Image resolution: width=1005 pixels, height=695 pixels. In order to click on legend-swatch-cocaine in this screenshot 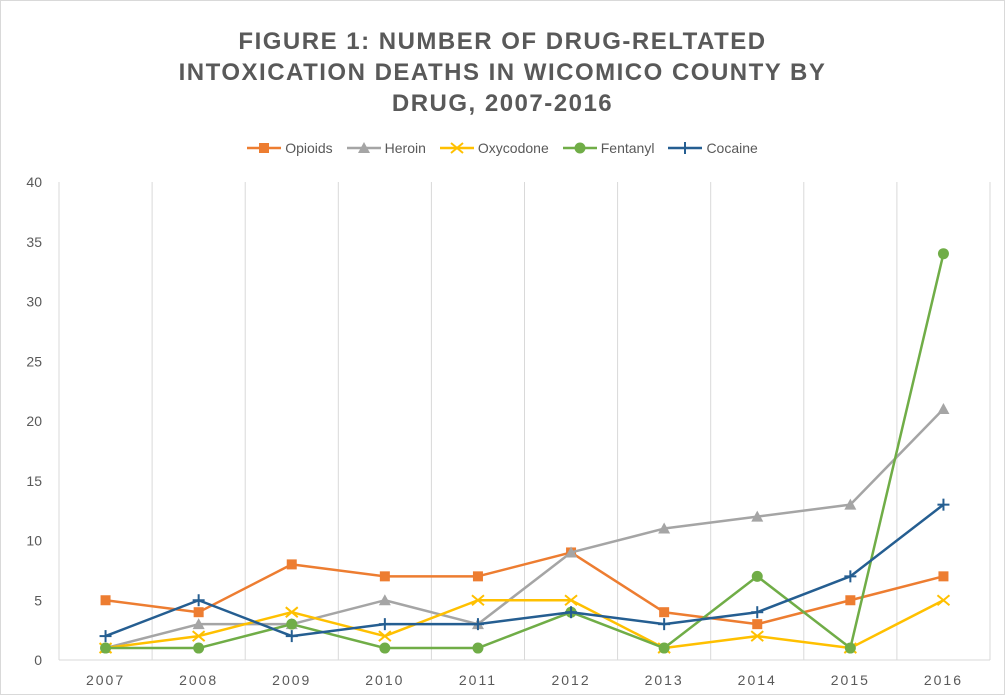, I will do `click(685, 148)`.